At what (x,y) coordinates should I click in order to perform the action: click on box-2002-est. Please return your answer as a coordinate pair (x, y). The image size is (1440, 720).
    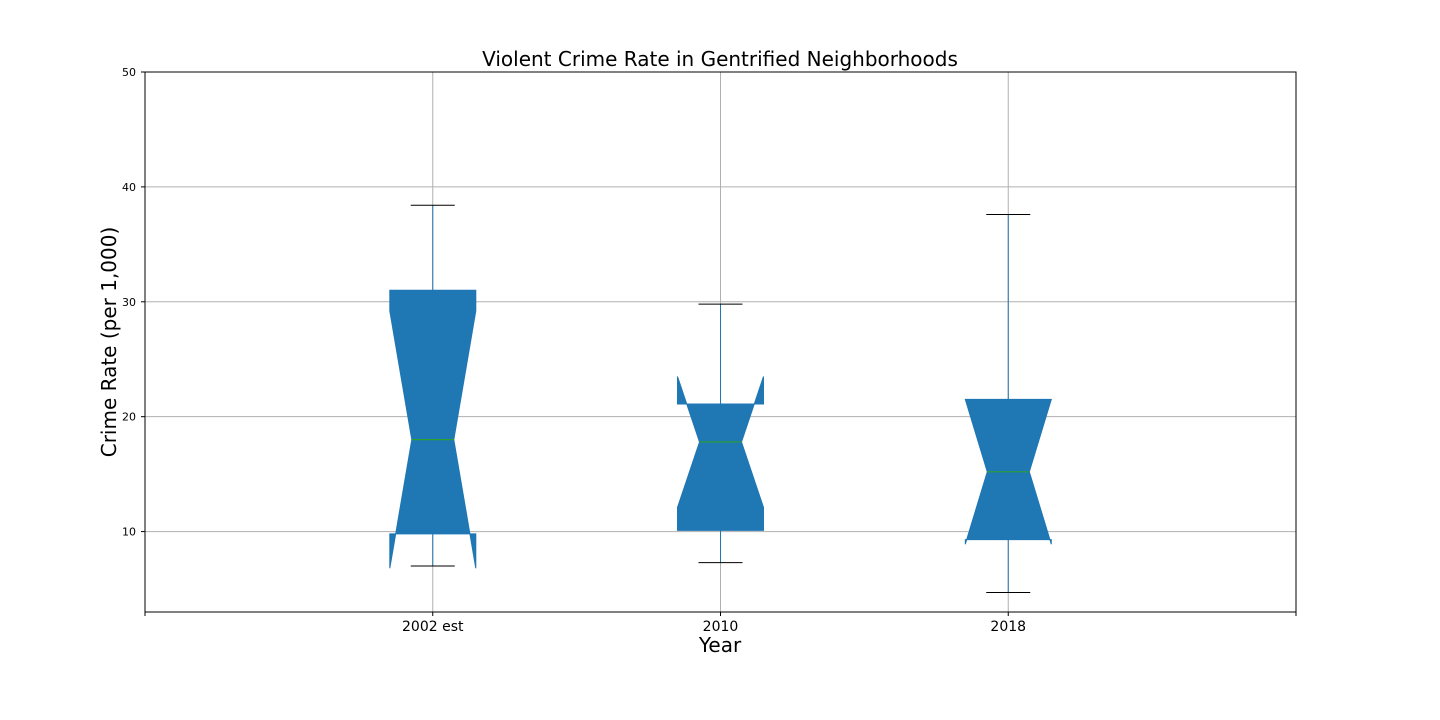
    Looking at the image, I should click on (433, 429).